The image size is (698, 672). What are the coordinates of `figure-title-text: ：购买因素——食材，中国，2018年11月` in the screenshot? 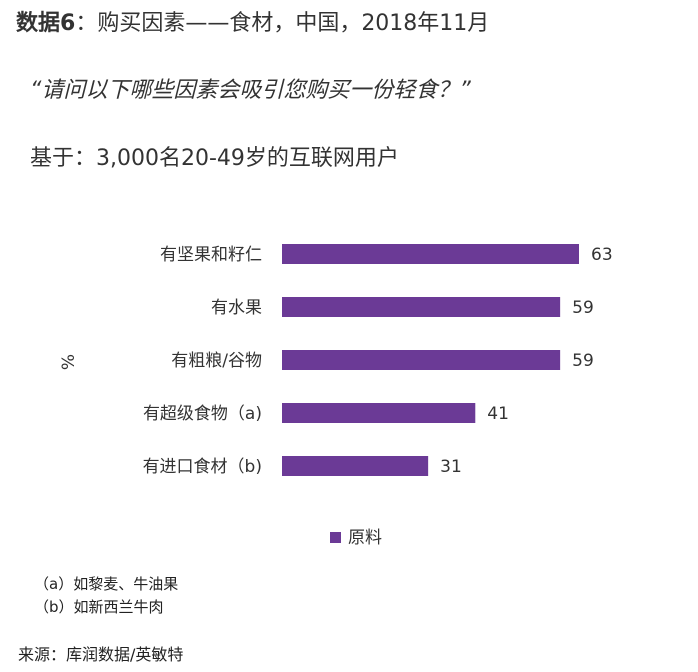 It's located at (282, 23).